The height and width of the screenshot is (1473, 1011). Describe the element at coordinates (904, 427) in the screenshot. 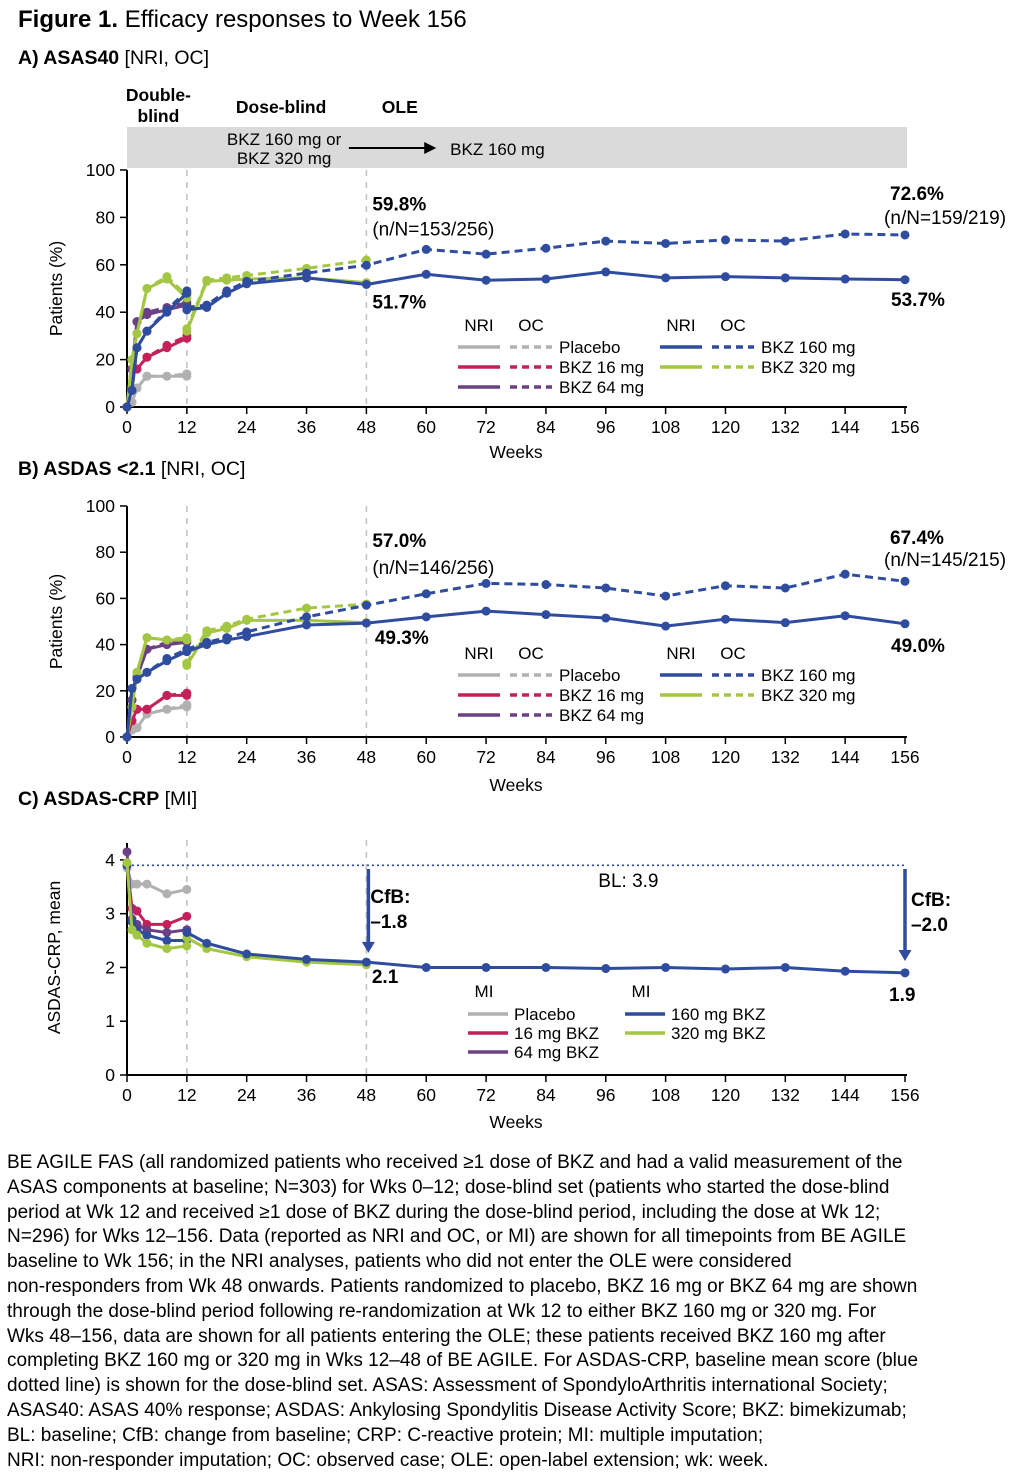

I see `x-tick-label: 156` at that location.